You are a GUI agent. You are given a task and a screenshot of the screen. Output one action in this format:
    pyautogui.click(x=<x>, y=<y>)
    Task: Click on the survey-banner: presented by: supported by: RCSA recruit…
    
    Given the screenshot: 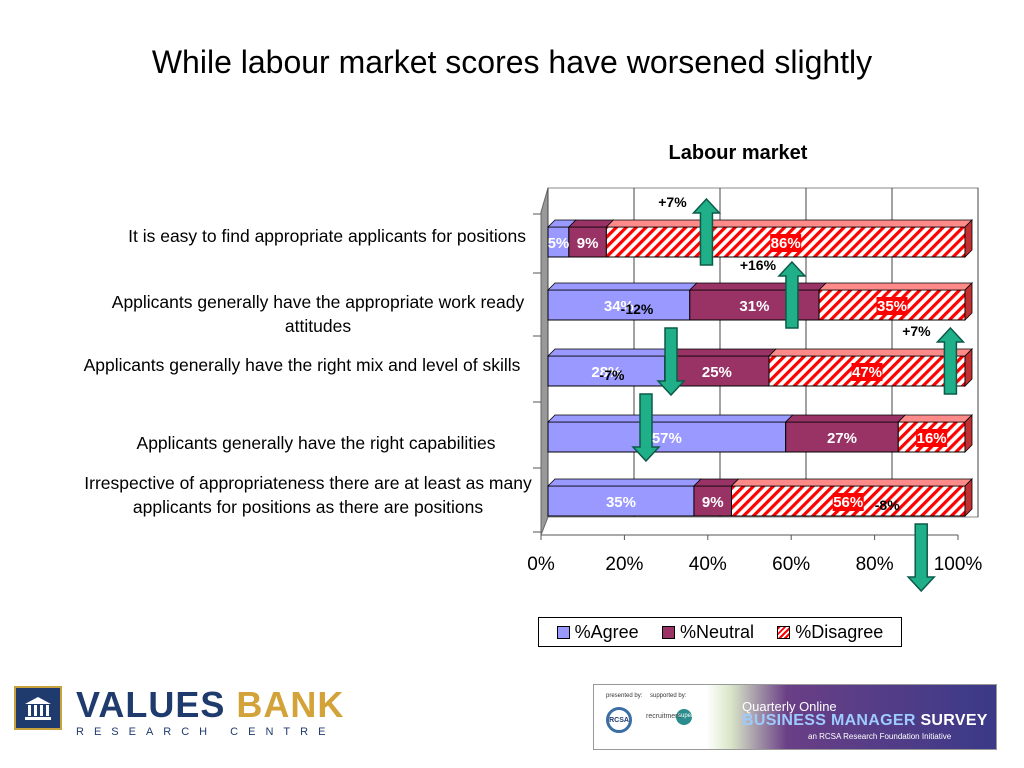 What is the action you would take?
    pyautogui.click(x=795, y=717)
    